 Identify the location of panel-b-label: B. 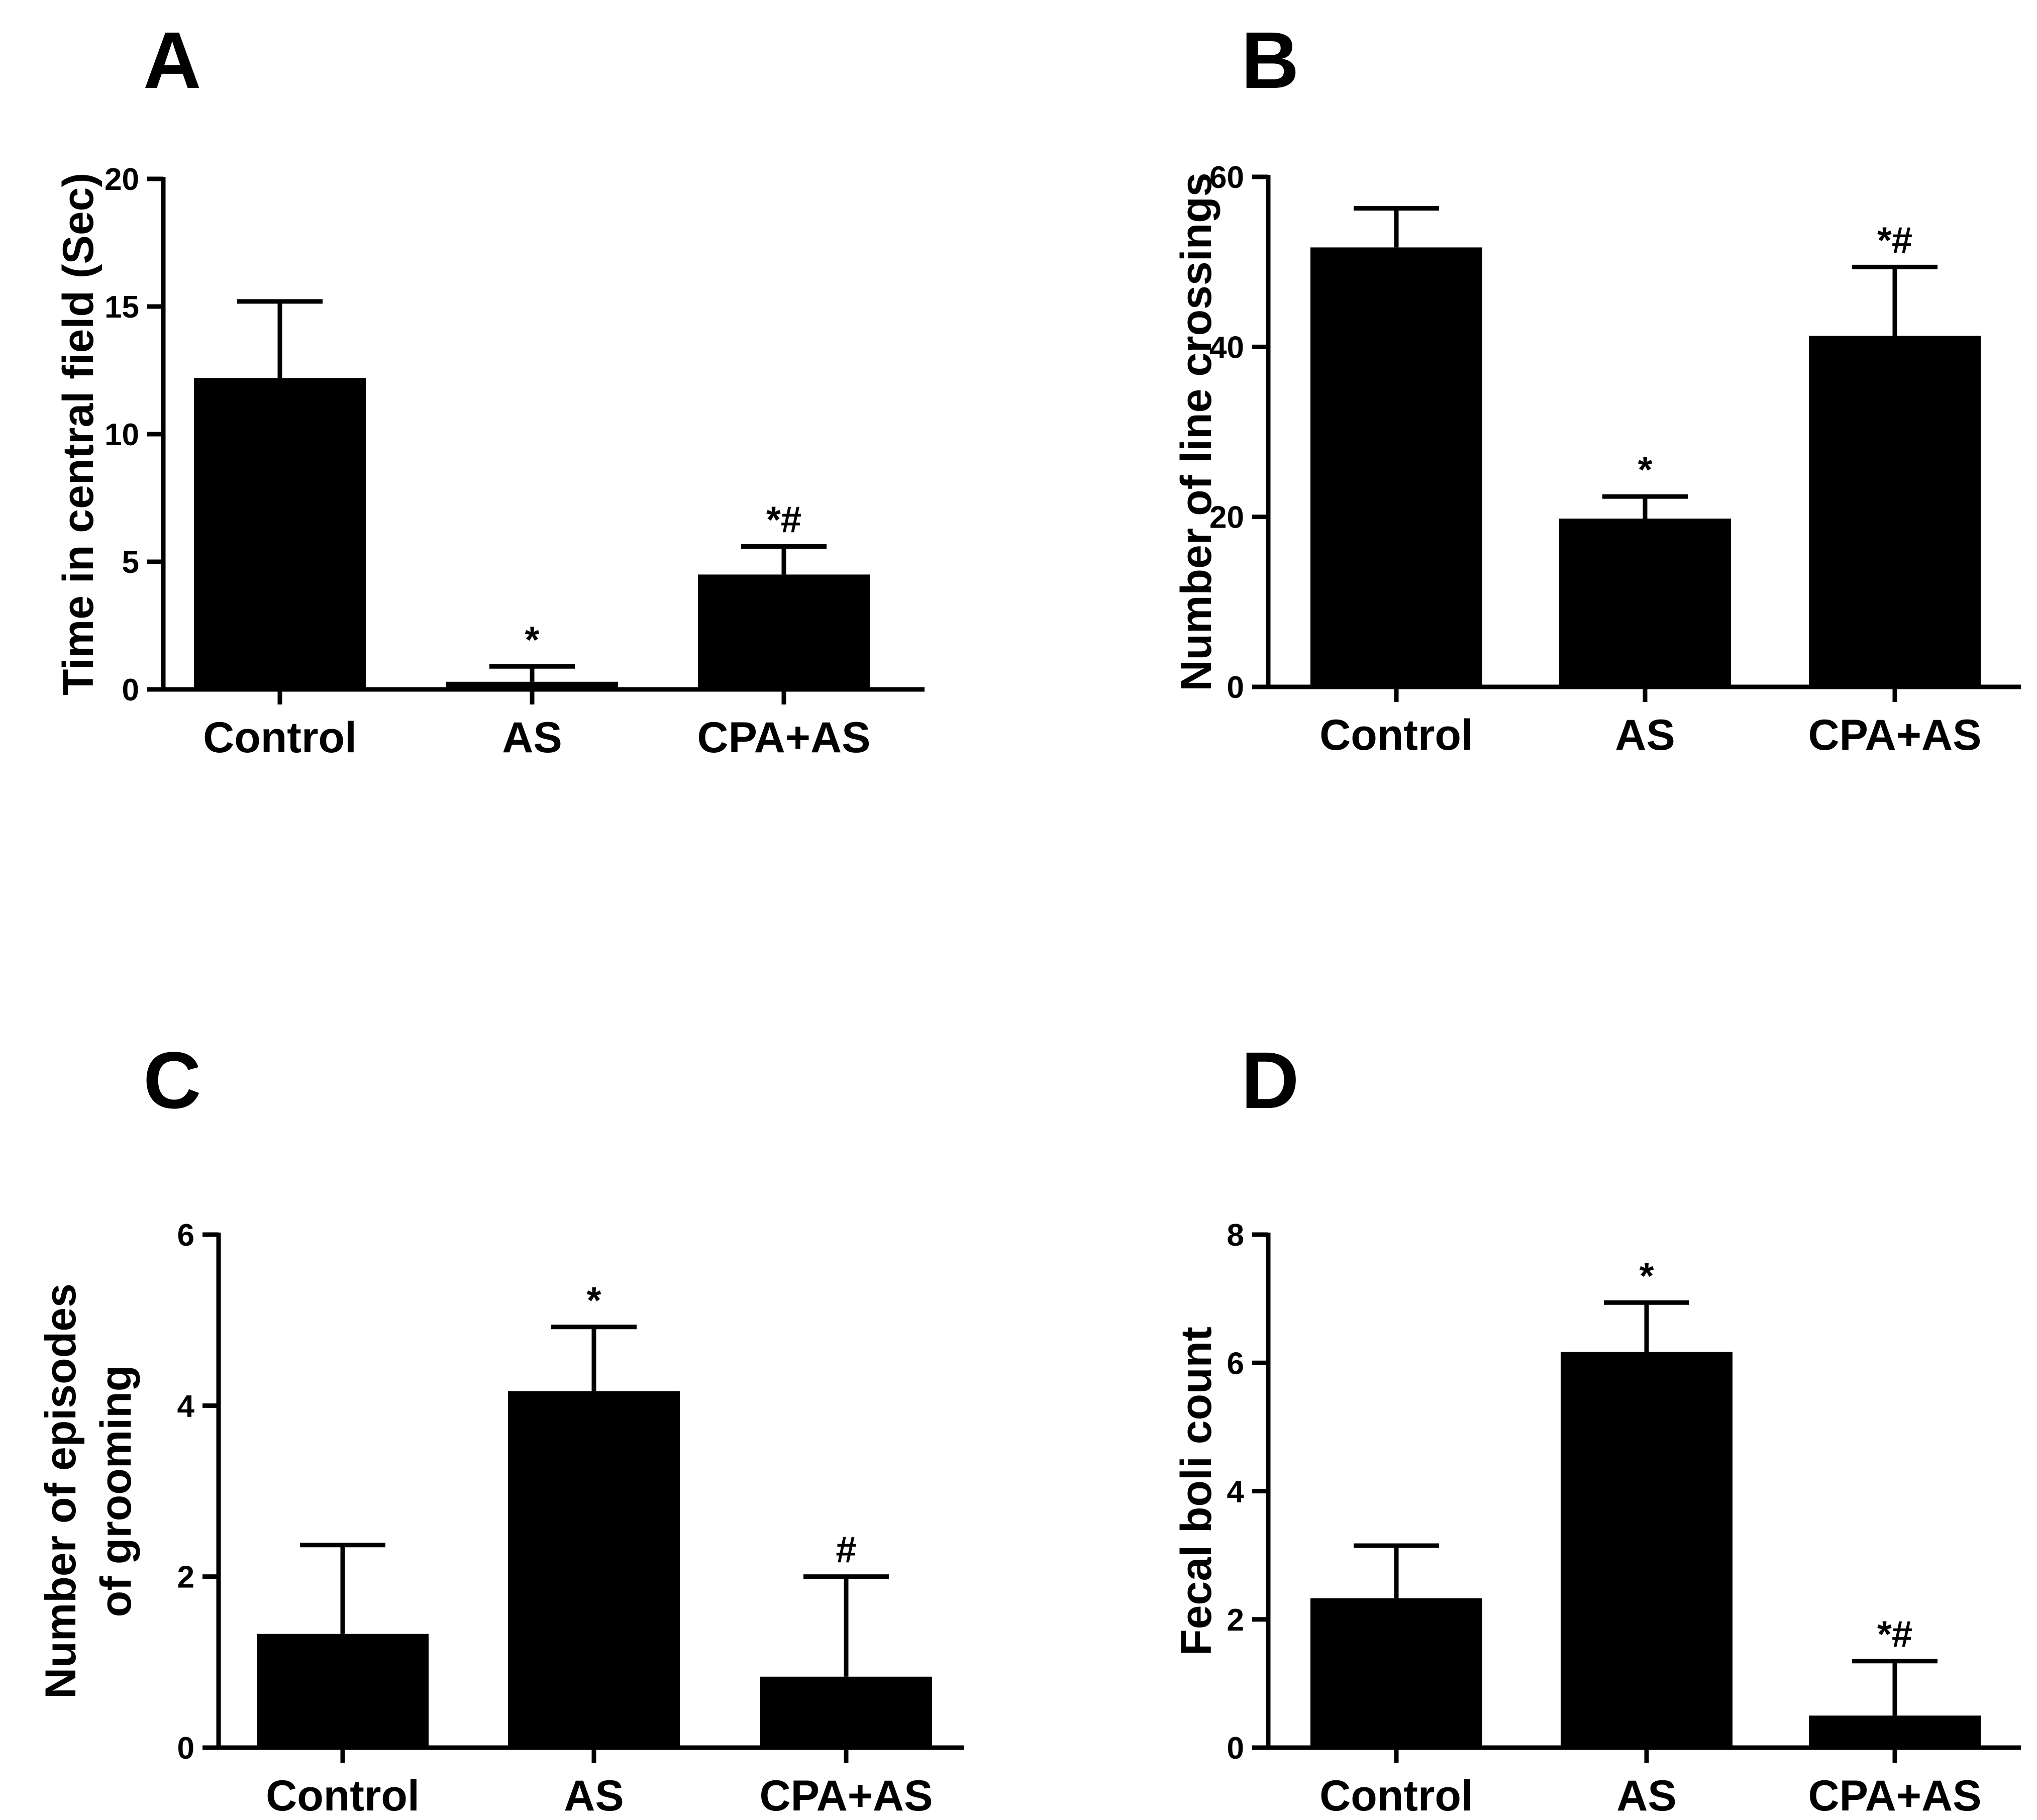
(1270, 60).